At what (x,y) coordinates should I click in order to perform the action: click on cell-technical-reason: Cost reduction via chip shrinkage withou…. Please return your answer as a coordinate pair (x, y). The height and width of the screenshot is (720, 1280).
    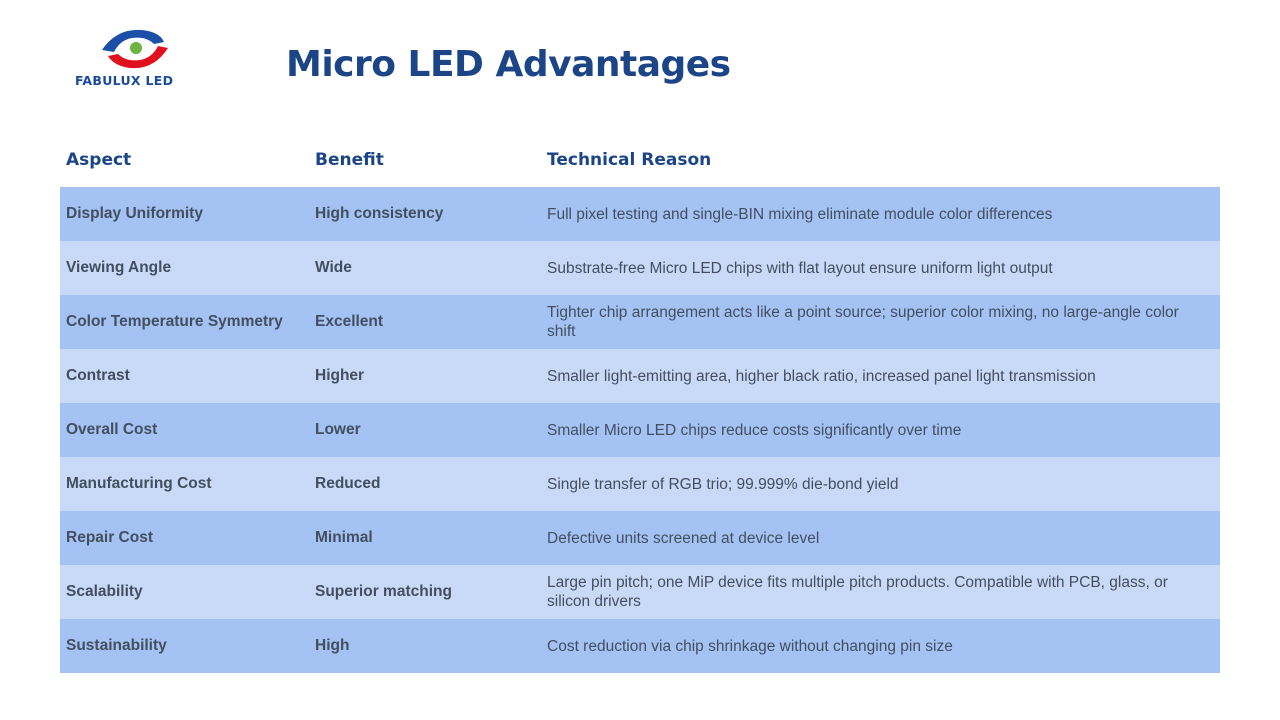
    Looking at the image, I should click on (750, 646).